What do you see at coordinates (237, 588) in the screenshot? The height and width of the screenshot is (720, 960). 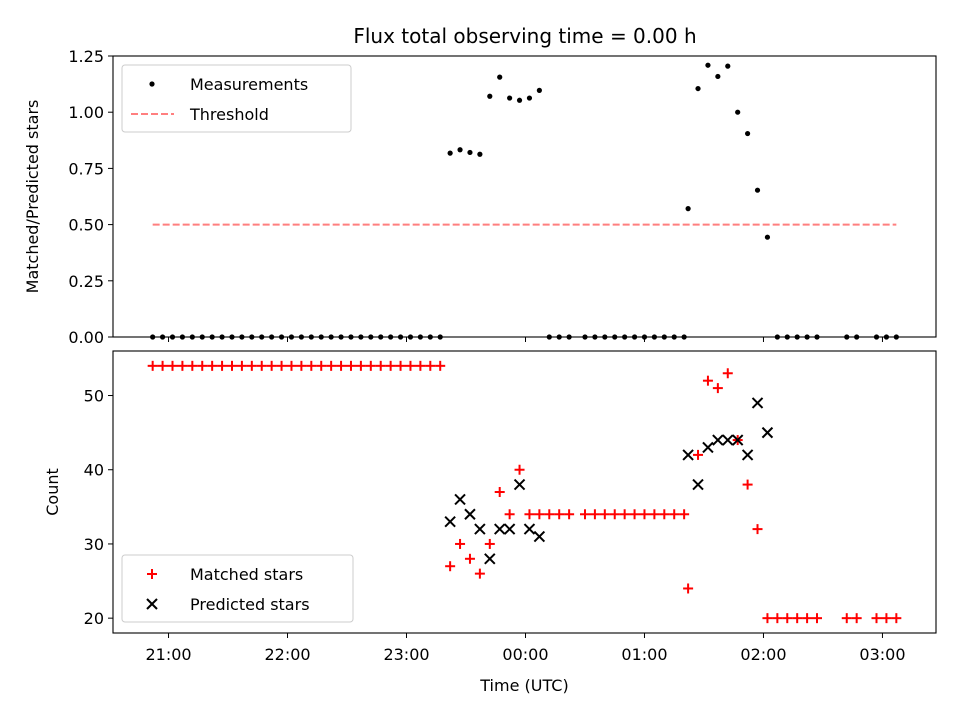 I see `bottom-legend-box` at bounding box center [237, 588].